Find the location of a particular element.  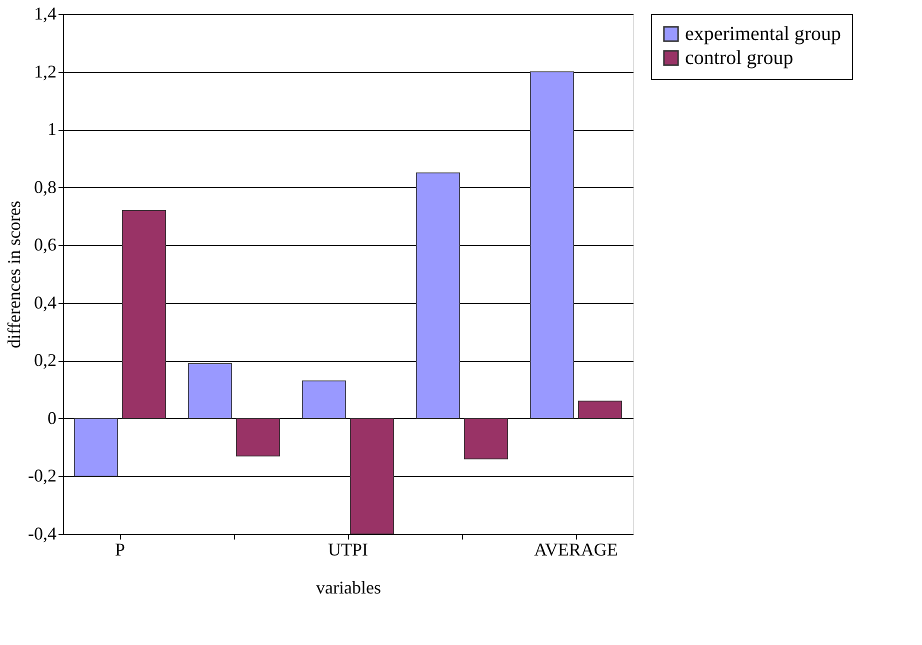

y-tick-label: 1,4 is located at coordinates (45, 14).